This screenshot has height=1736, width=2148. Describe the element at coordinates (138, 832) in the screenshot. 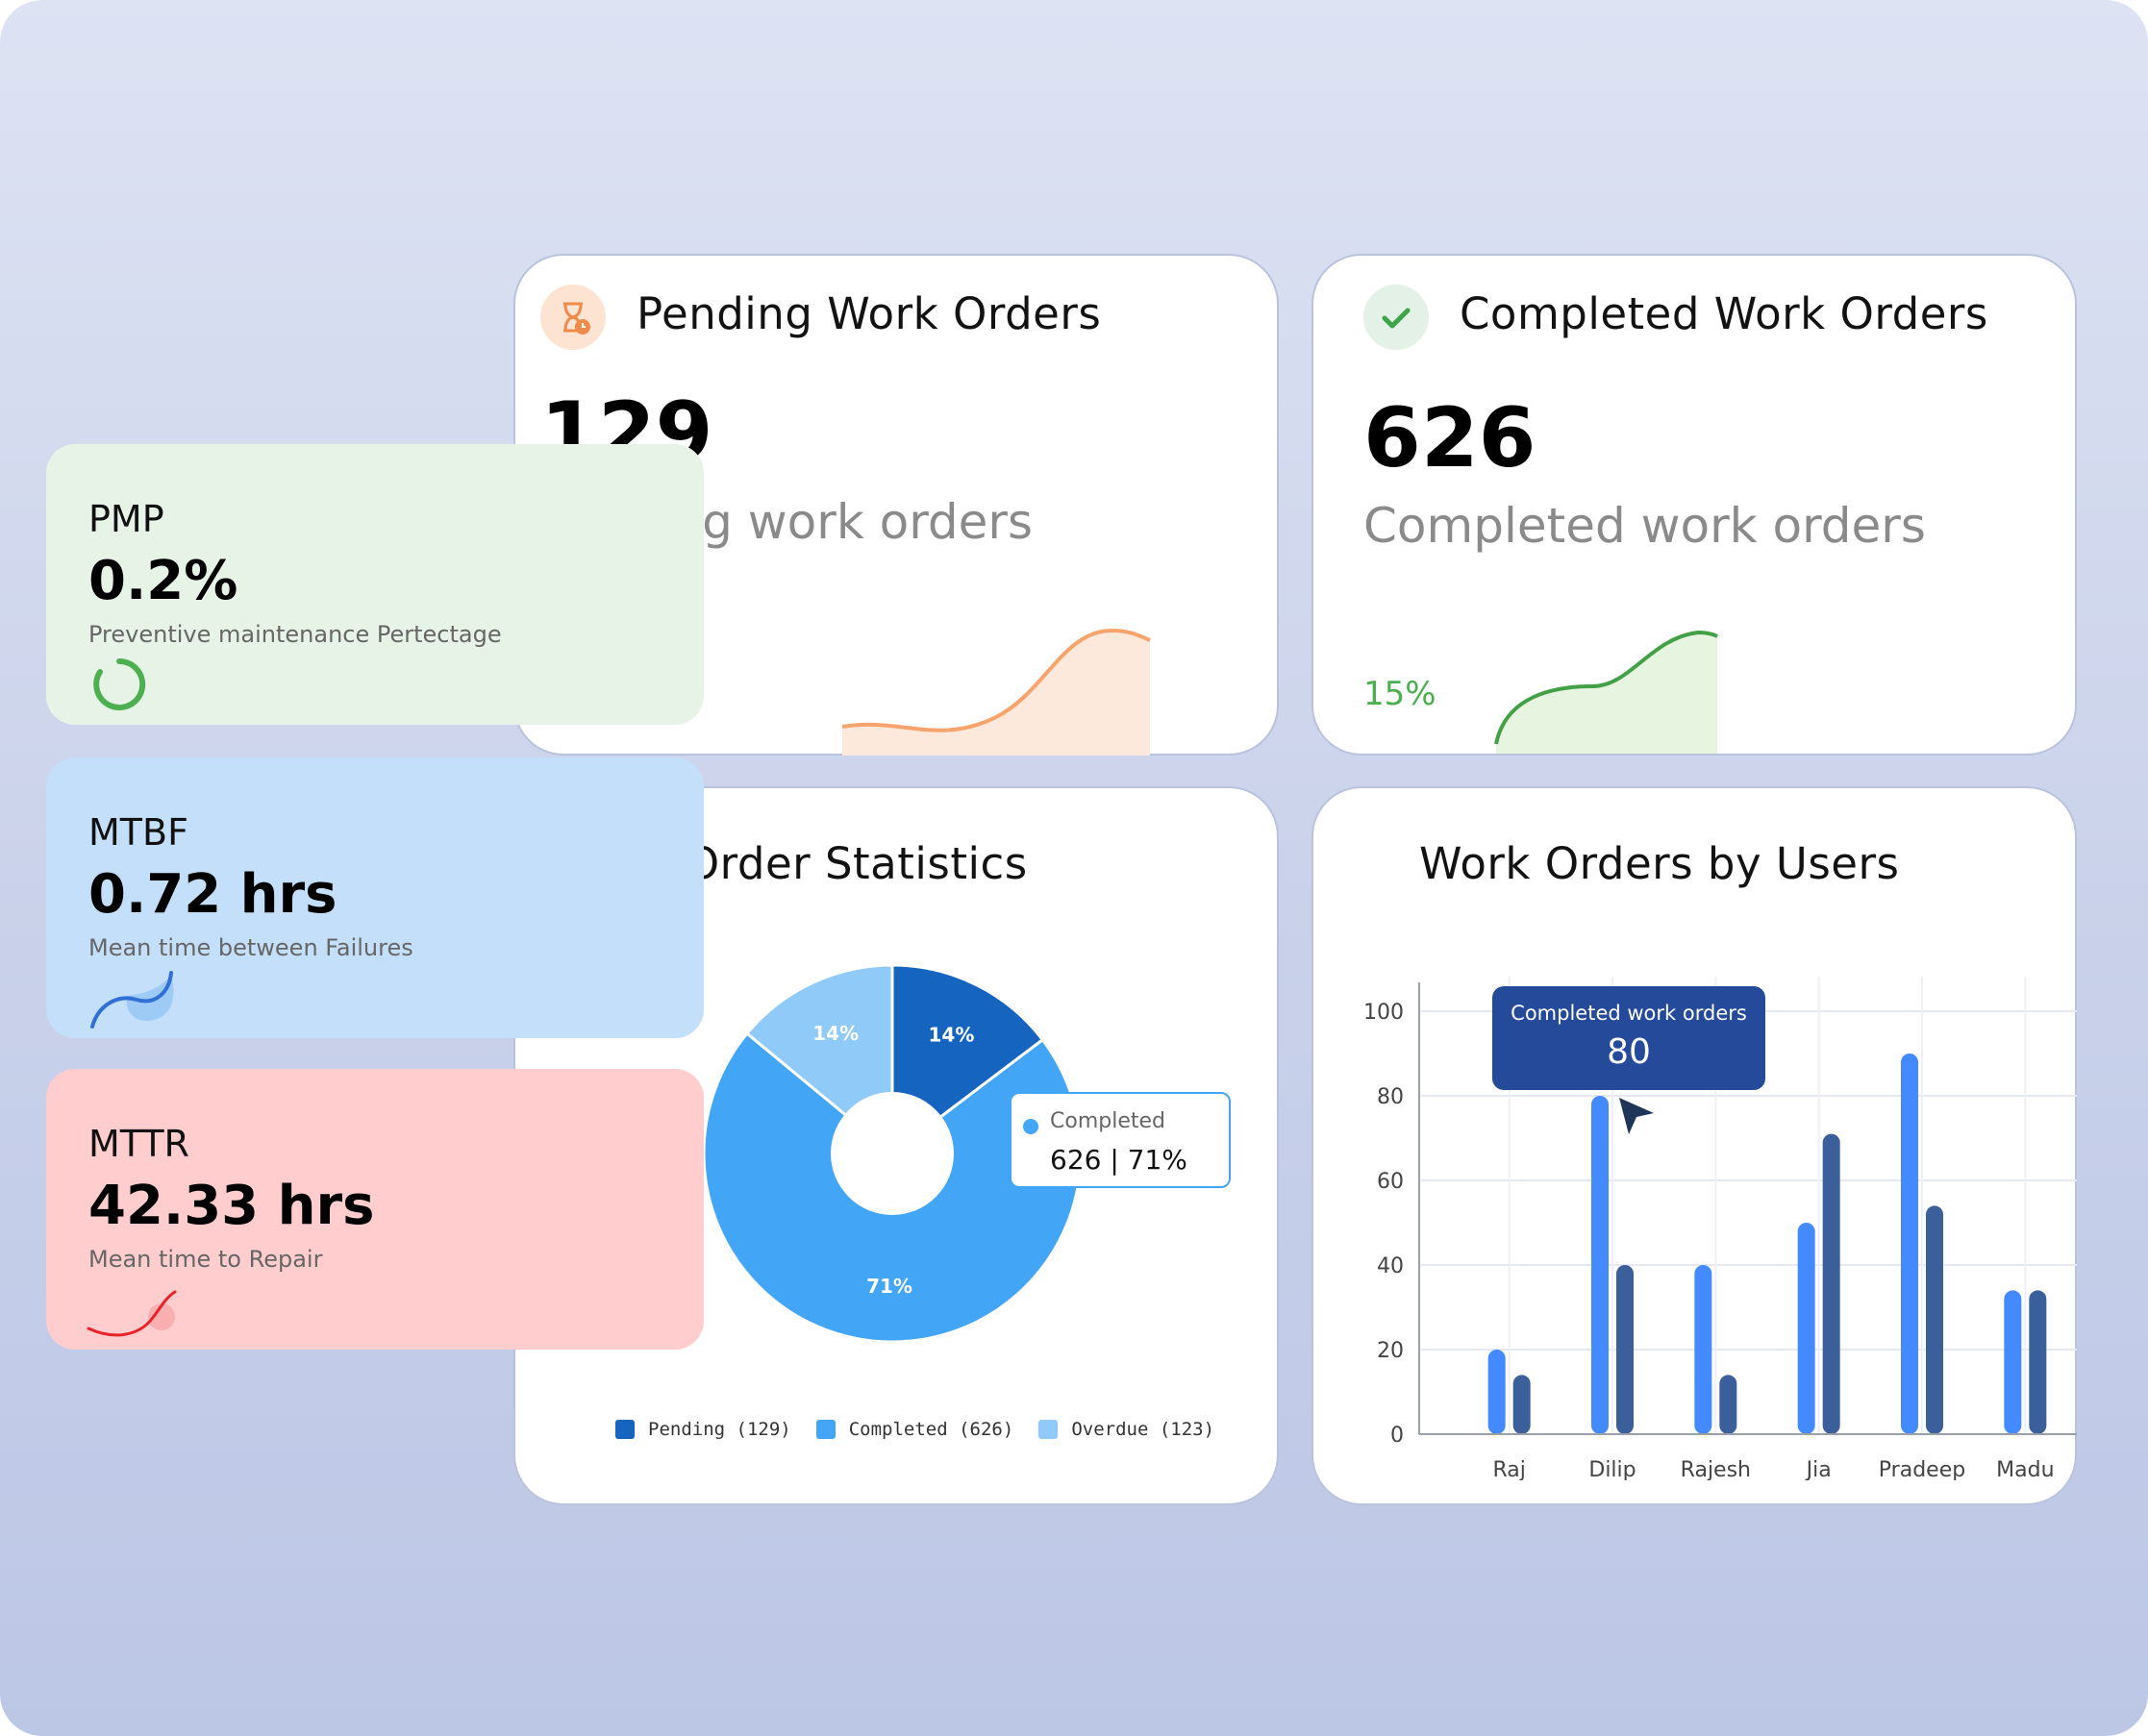

I see `mtbf-label: MTBF` at that location.